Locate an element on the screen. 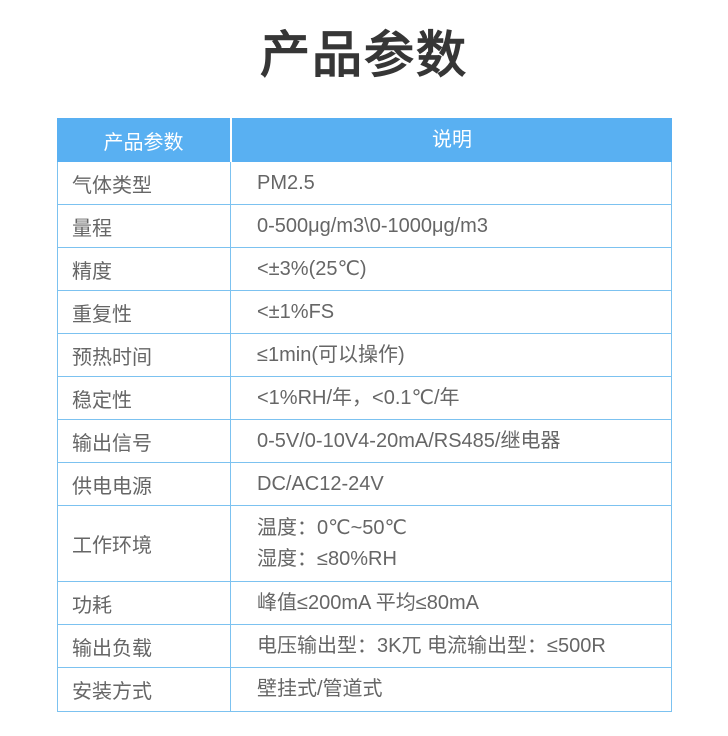 This screenshot has height=736, width=728. param-value: ≤1min(可以操作) is located at coordinates (331, 354).